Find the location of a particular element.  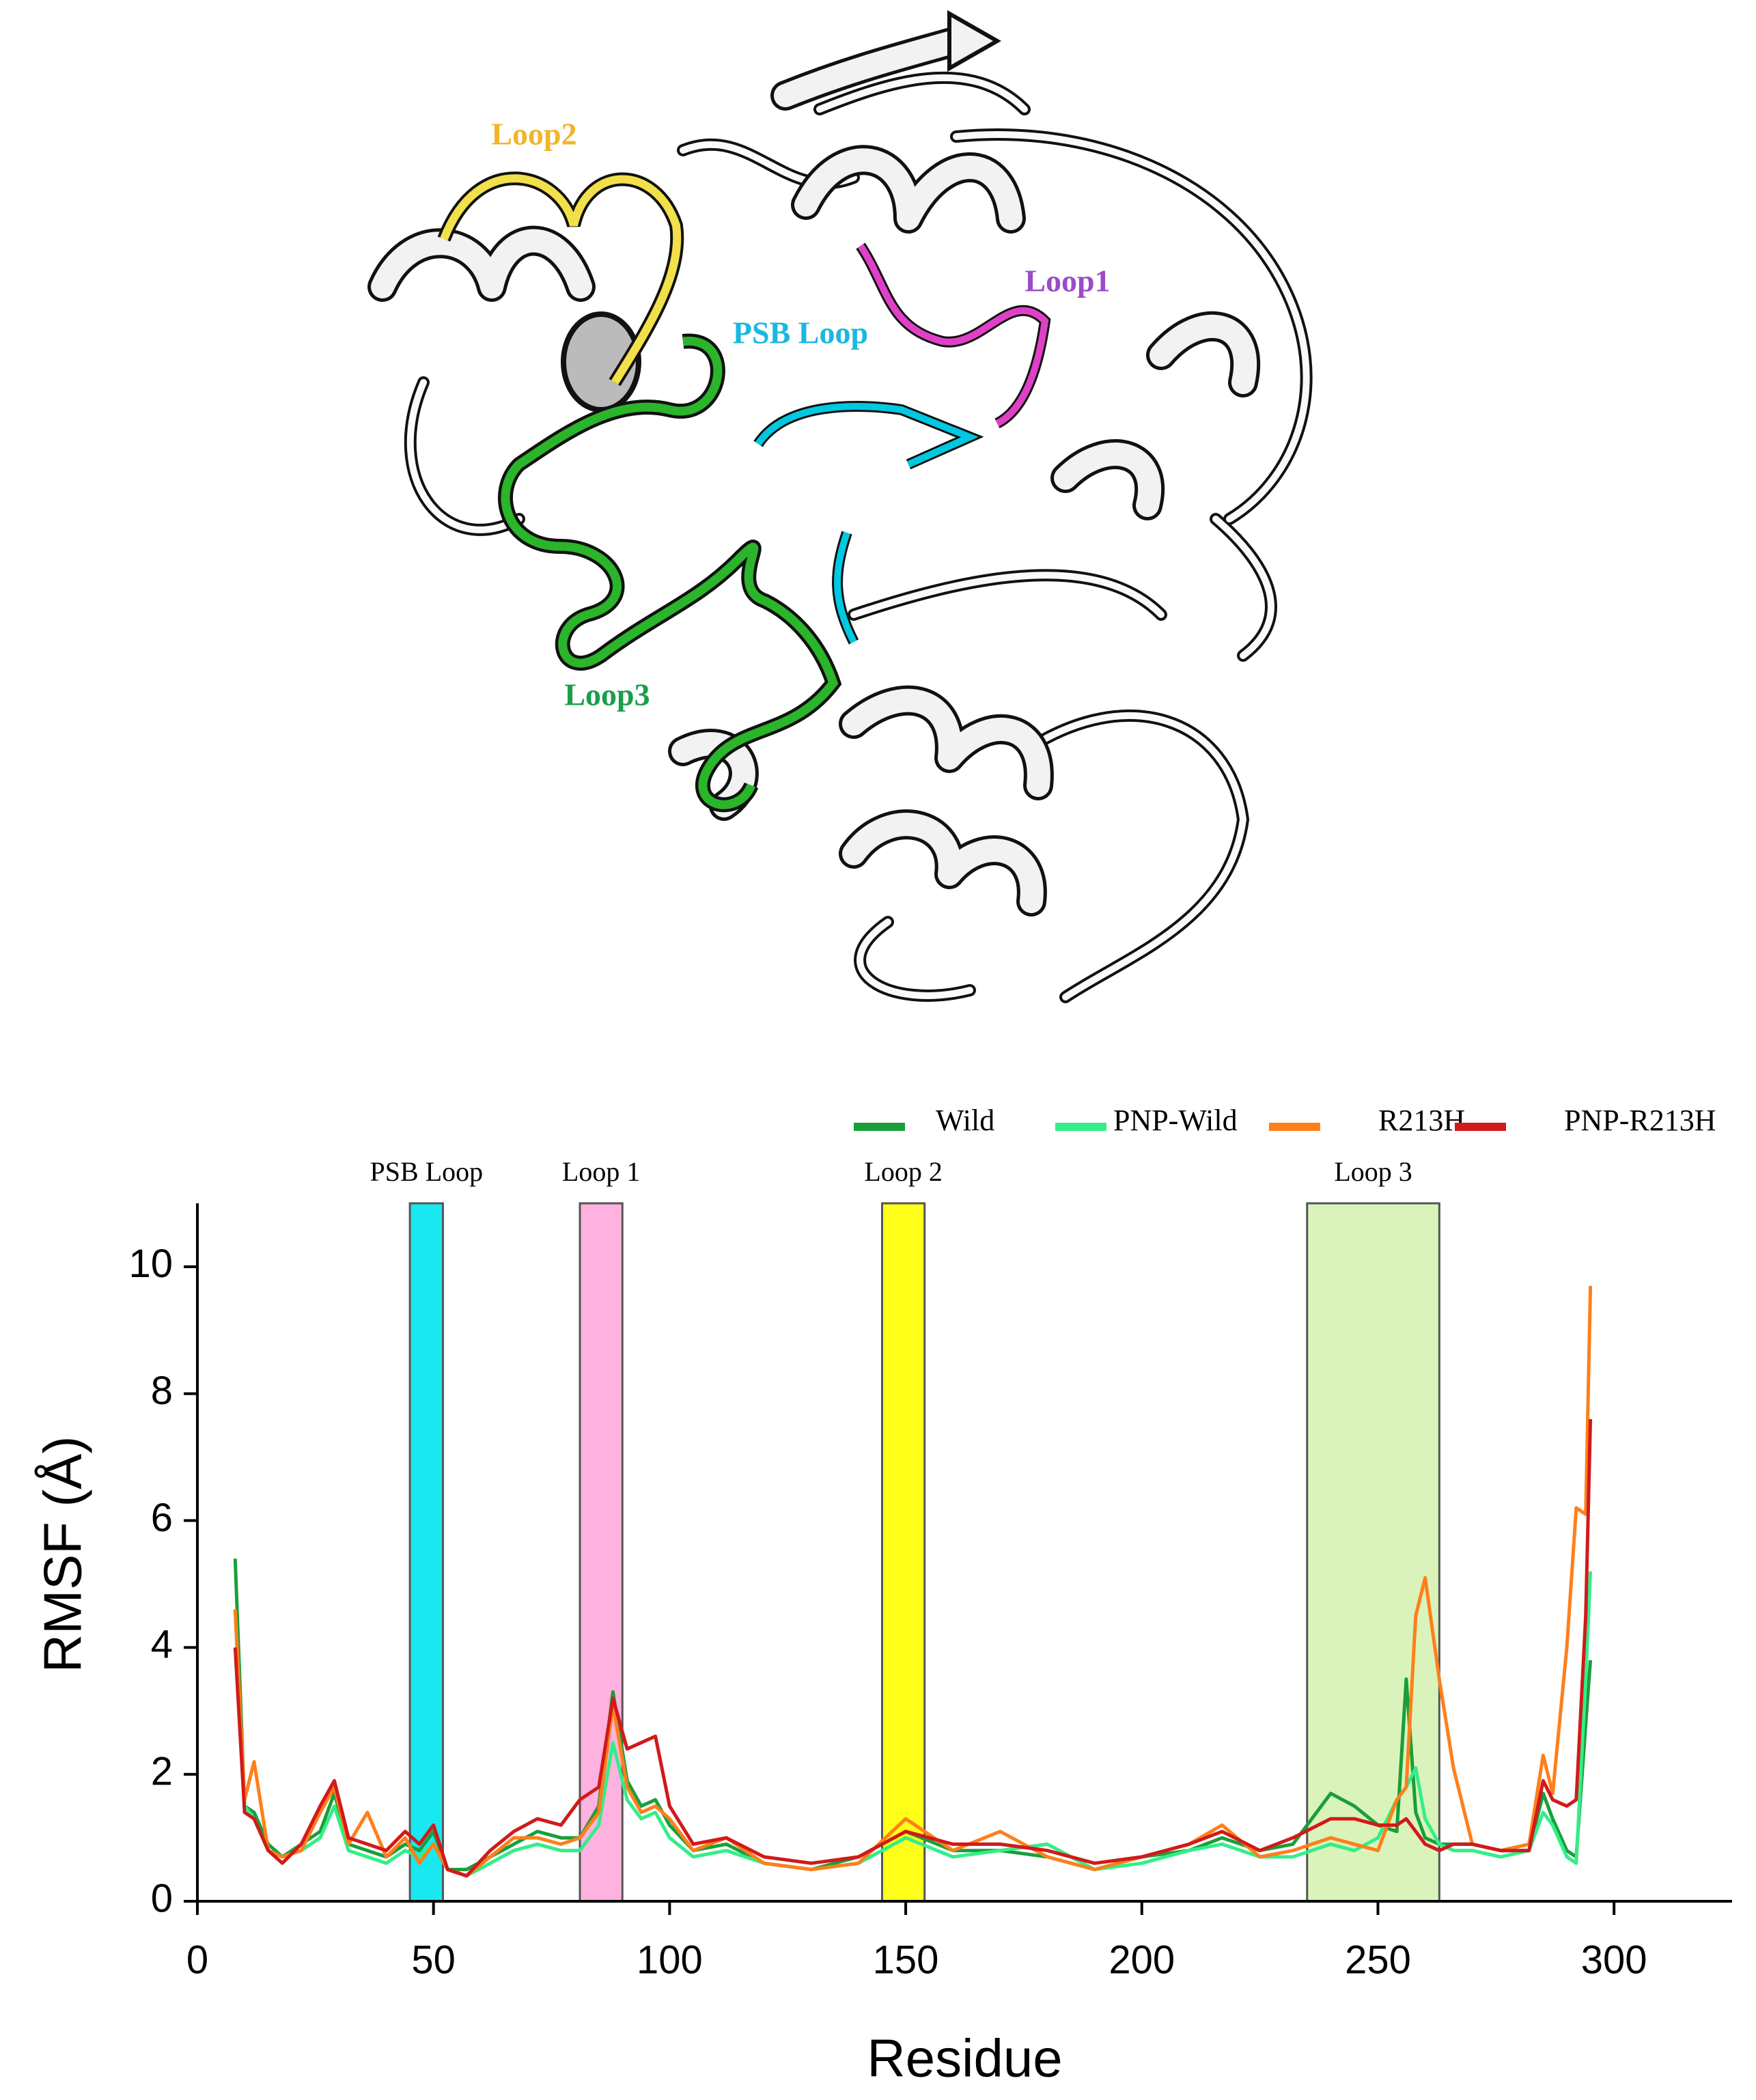

x-tick-label: 300 is located at coordinates (1614, 1959).